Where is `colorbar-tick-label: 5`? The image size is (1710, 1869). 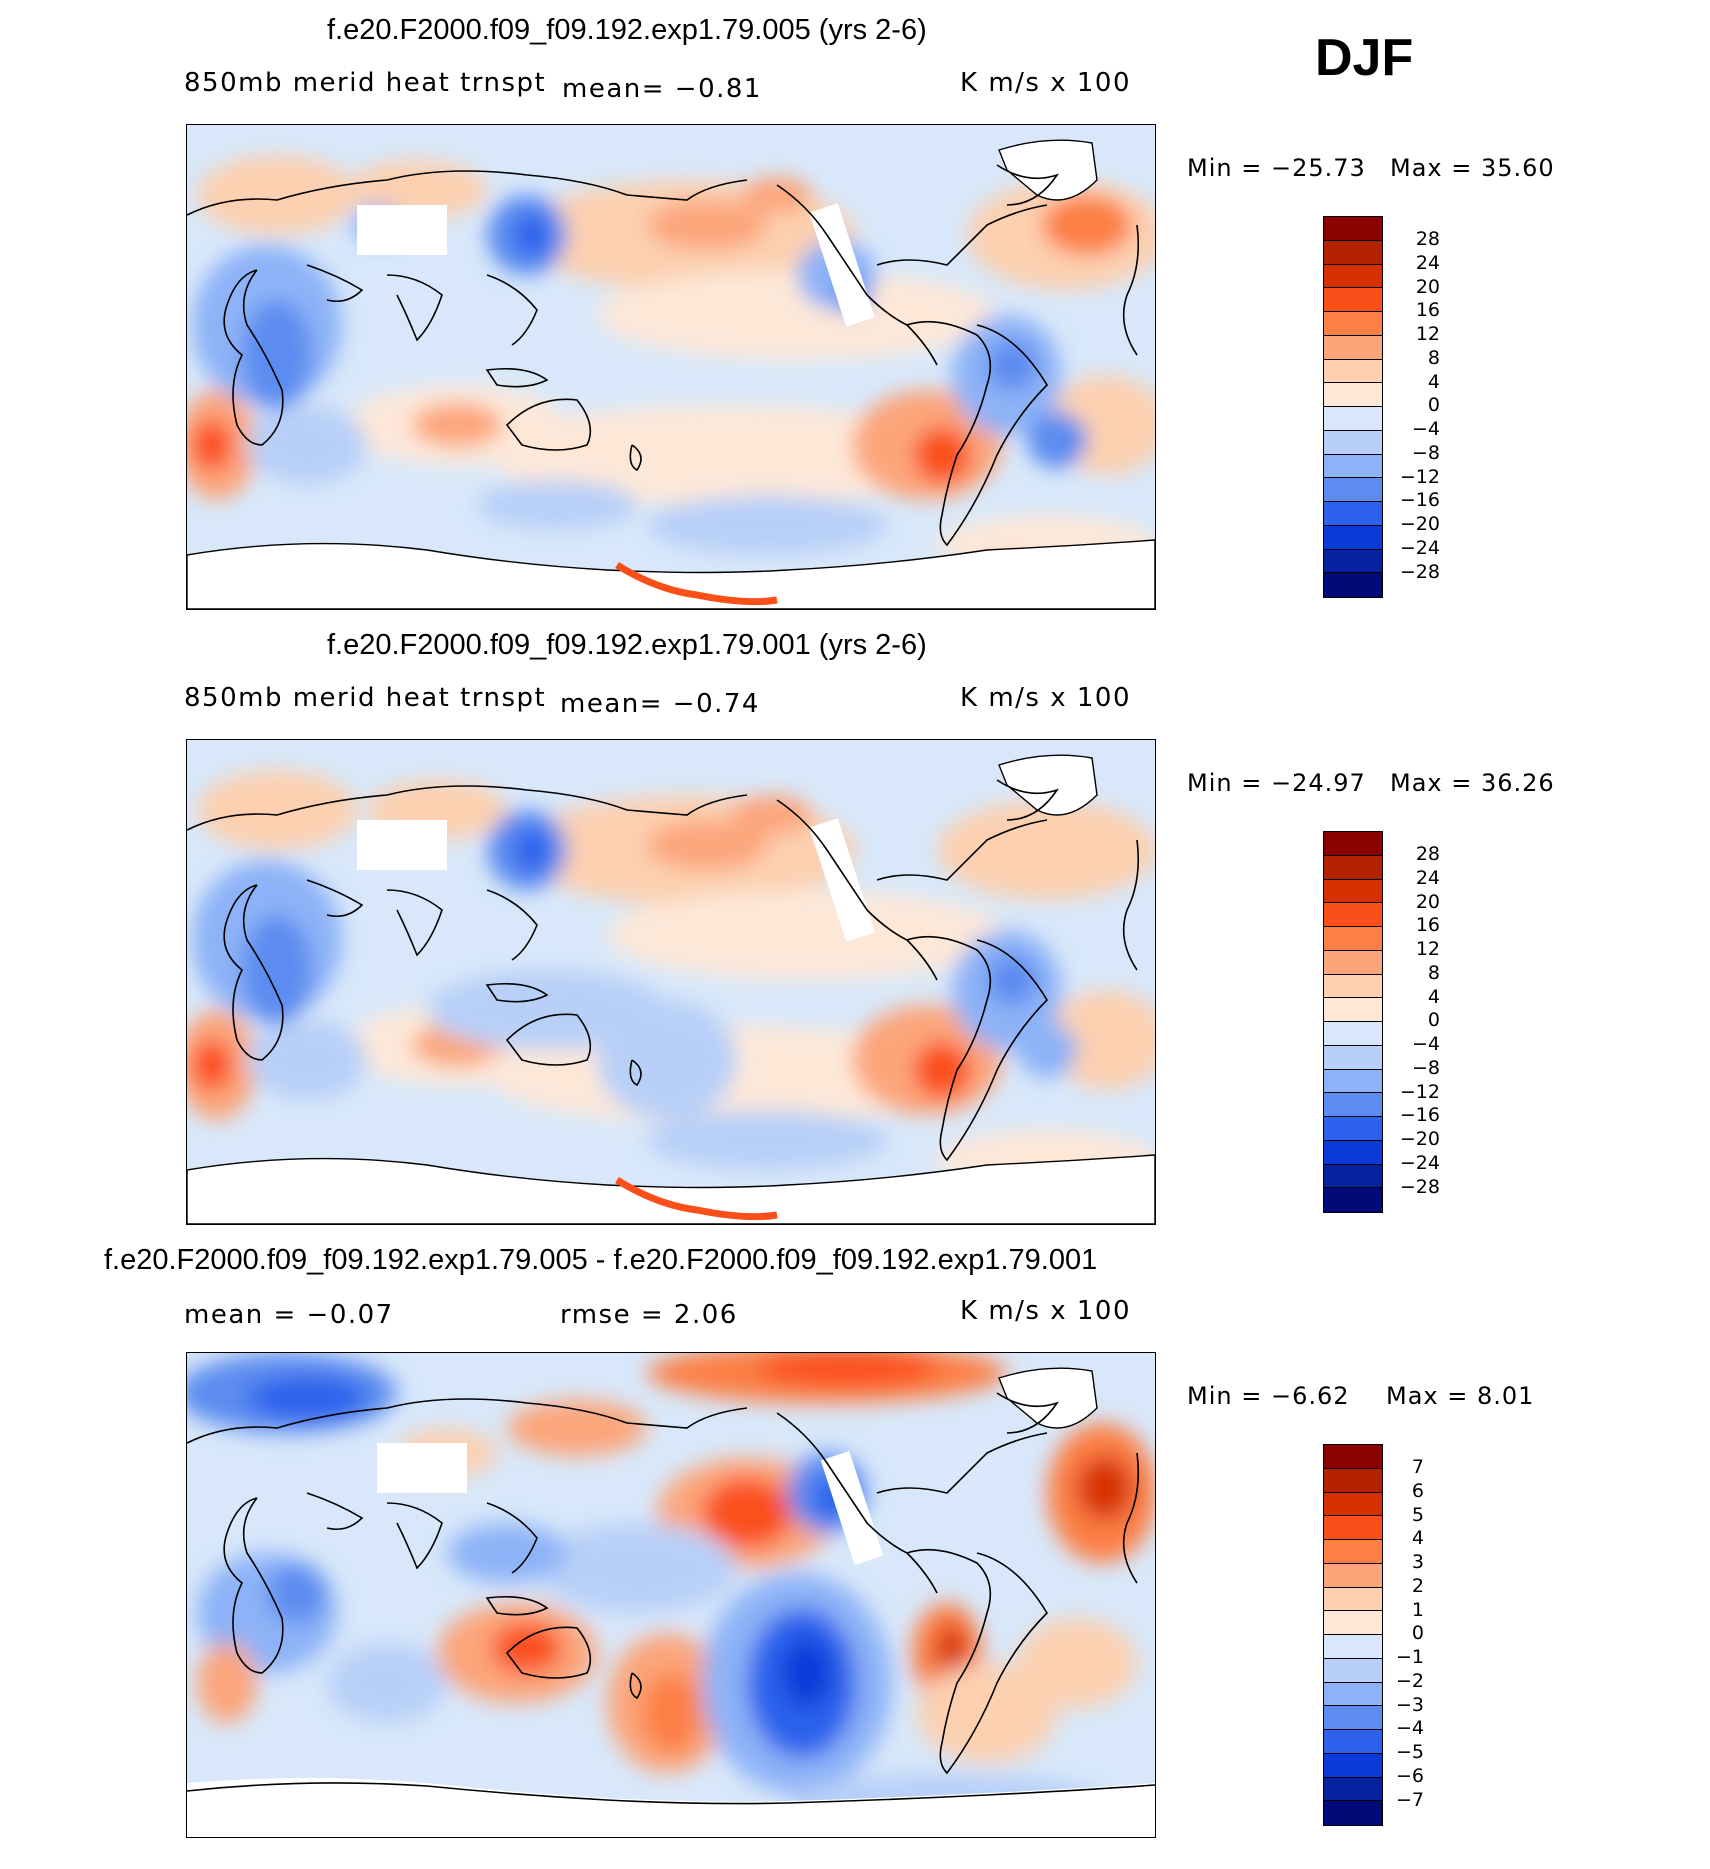 colorbar-tick-label: 5 is located at coordinates (1417, 1514).